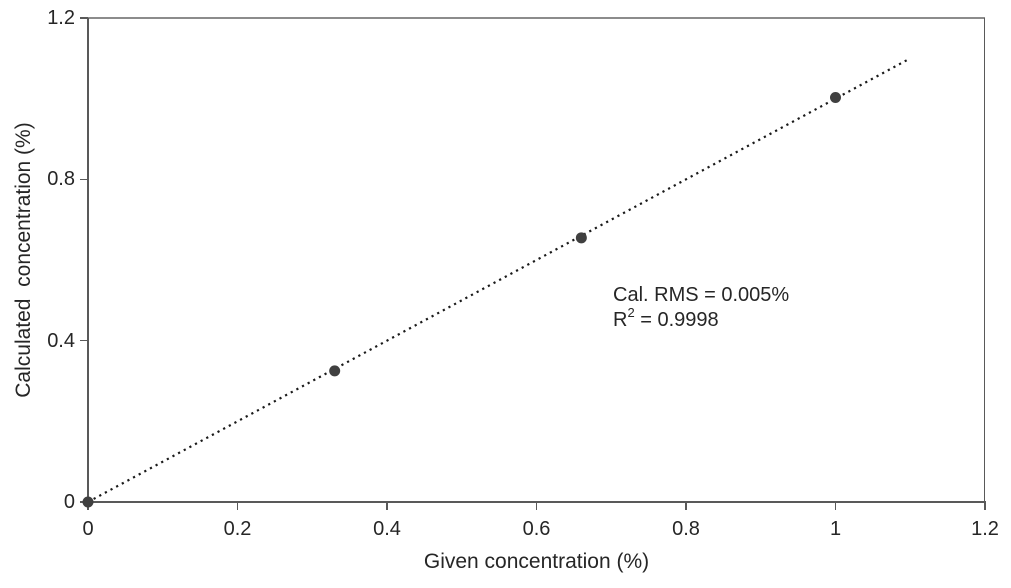 The image size is (1011, 588). I want to click on y-axis-line, so click(88, 260).